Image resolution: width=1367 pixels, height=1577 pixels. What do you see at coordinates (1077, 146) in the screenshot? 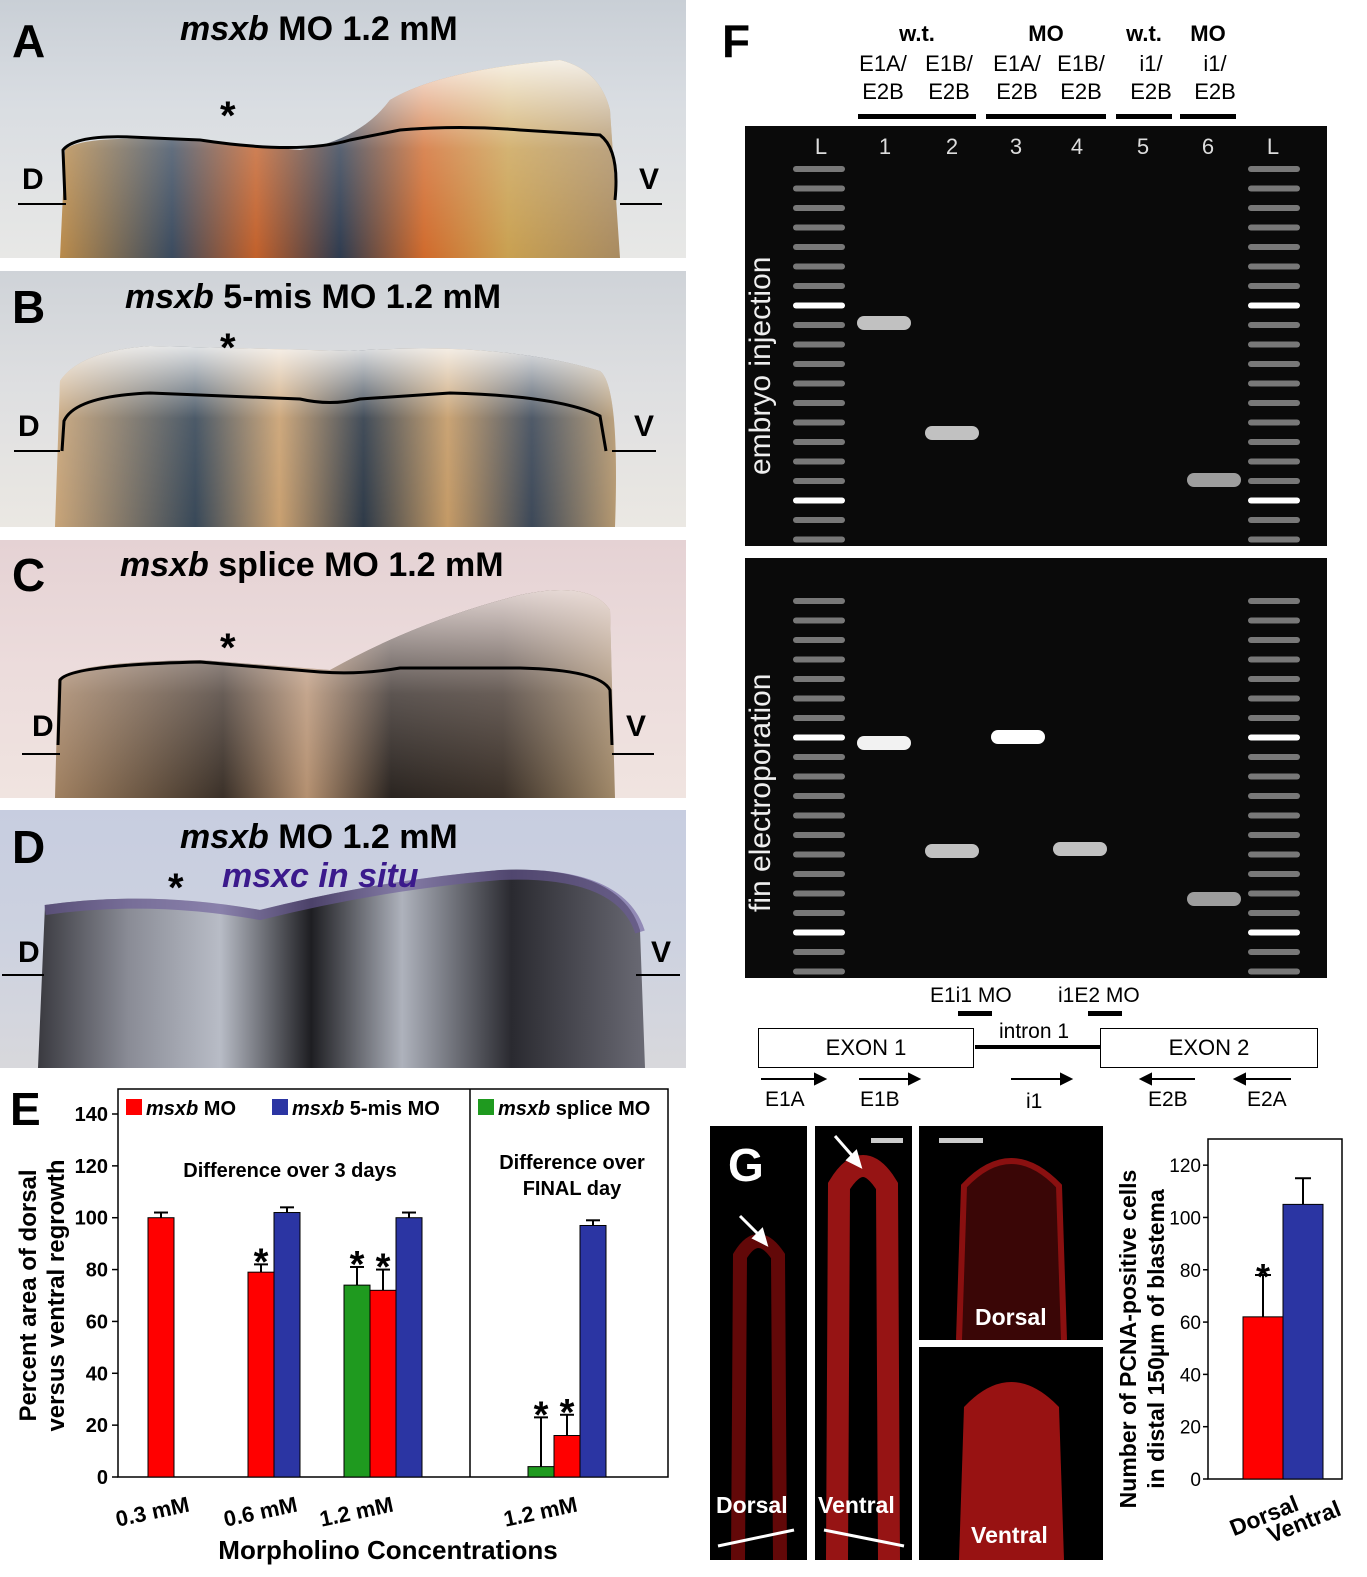
I see `gel-lane-label: 4` at bounding box center [1077, 146].